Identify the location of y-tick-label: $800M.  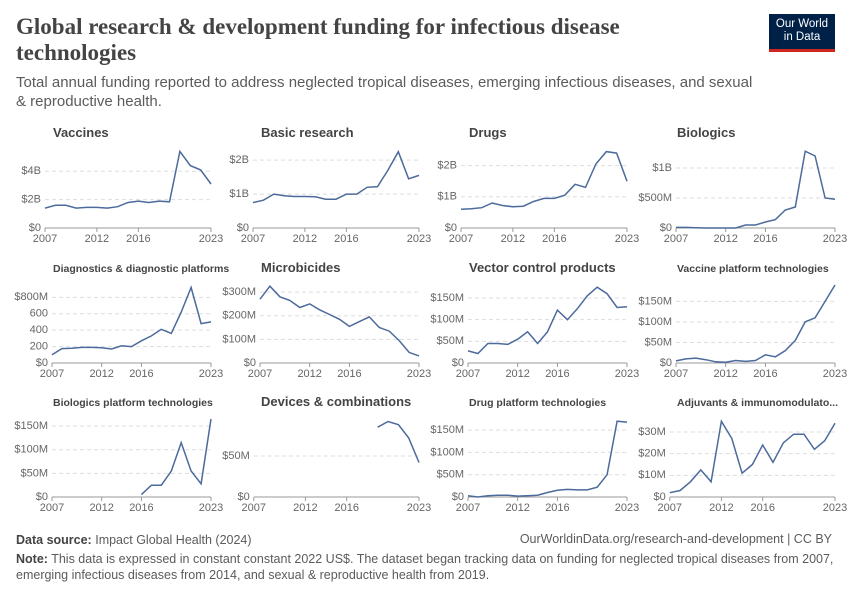
(31, 297).